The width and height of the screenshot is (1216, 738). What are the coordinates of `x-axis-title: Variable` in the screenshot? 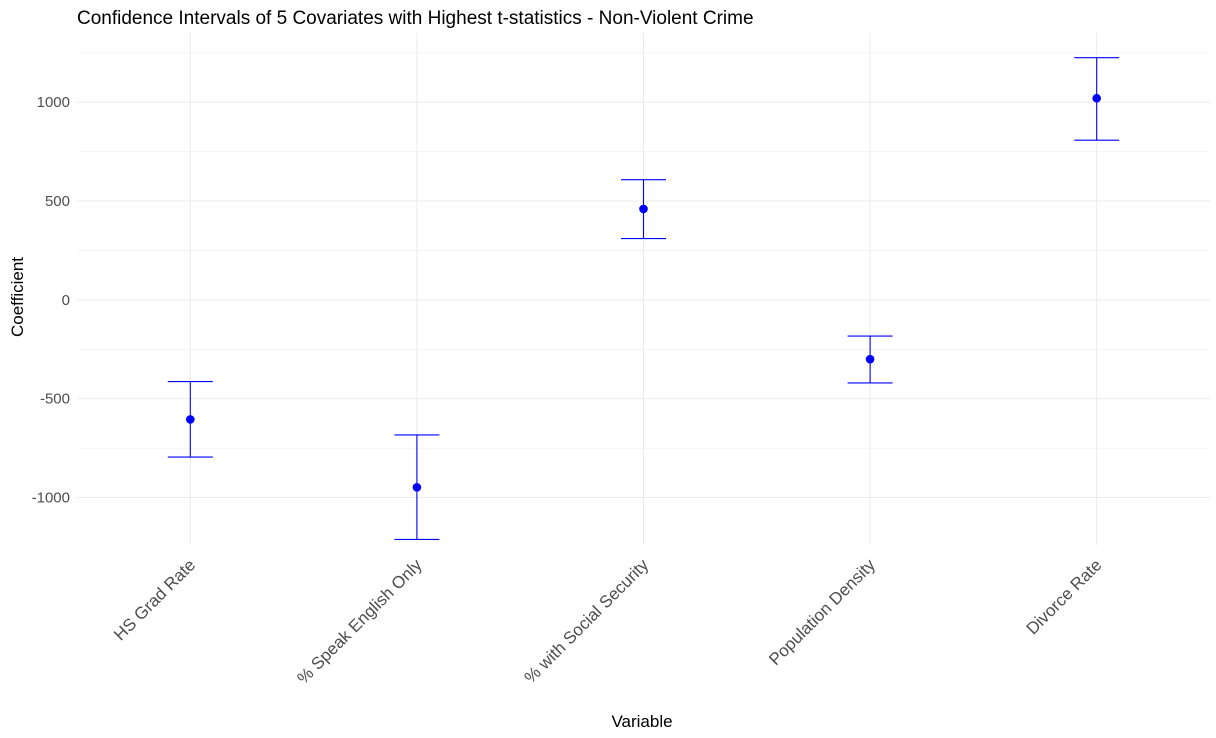 It's located at (641, 721).